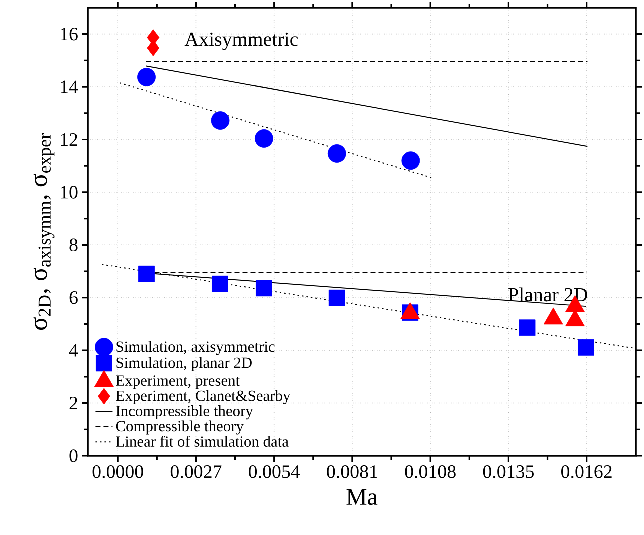 The image size is (644, 535). What do you see at coordinates (69, 34) in the screenshot?
I see `y-tick-label: 16` at bounding box center [69, 34].